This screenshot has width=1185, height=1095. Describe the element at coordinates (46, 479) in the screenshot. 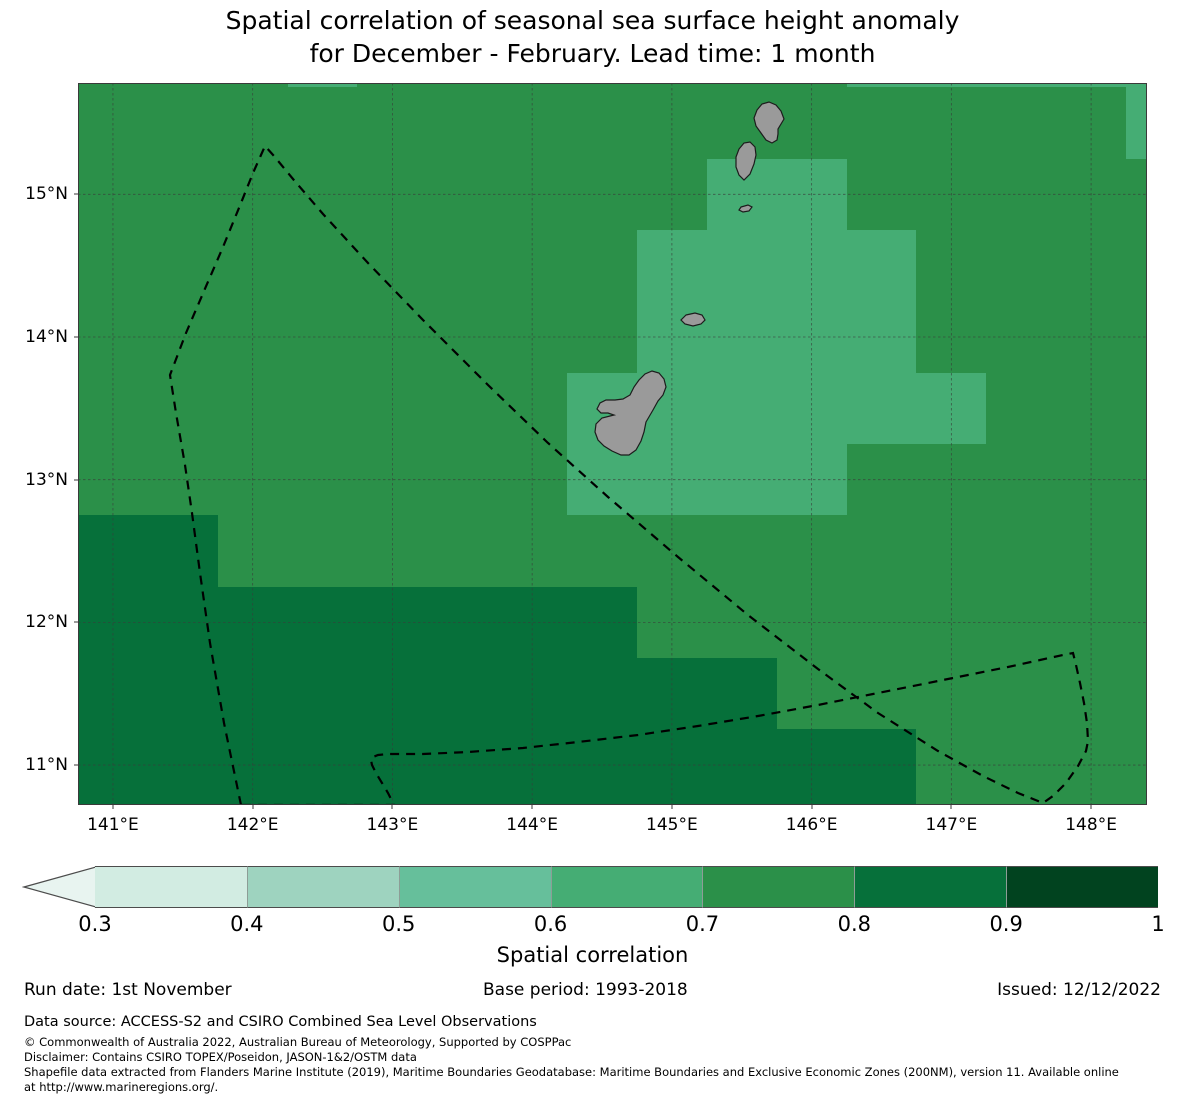

I see `y-axis-tick-label: 13°N` at that location.